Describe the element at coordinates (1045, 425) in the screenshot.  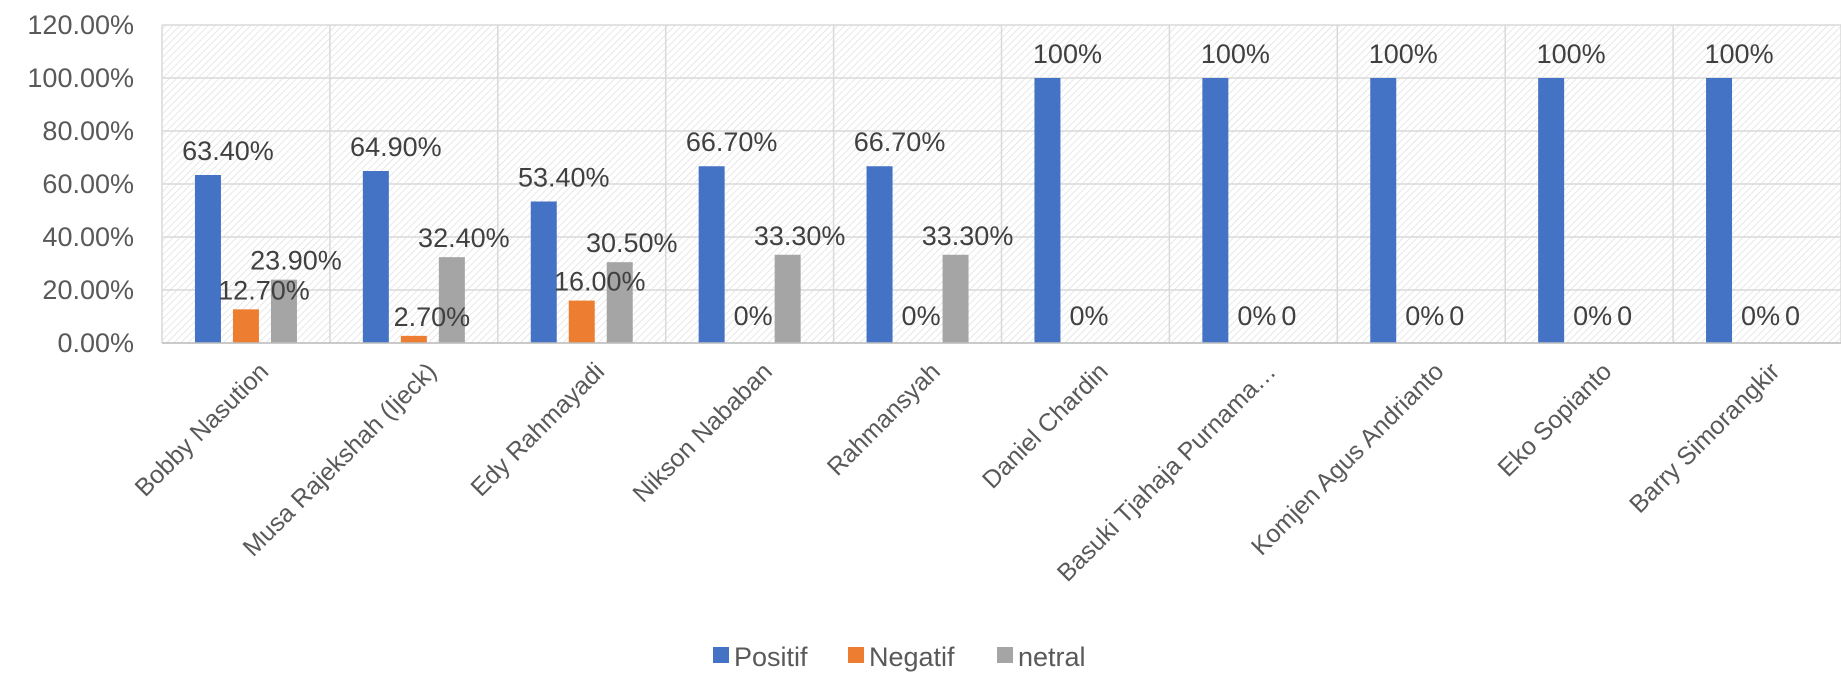
I see `x-tick-label: Daniel Chardin` at that location.